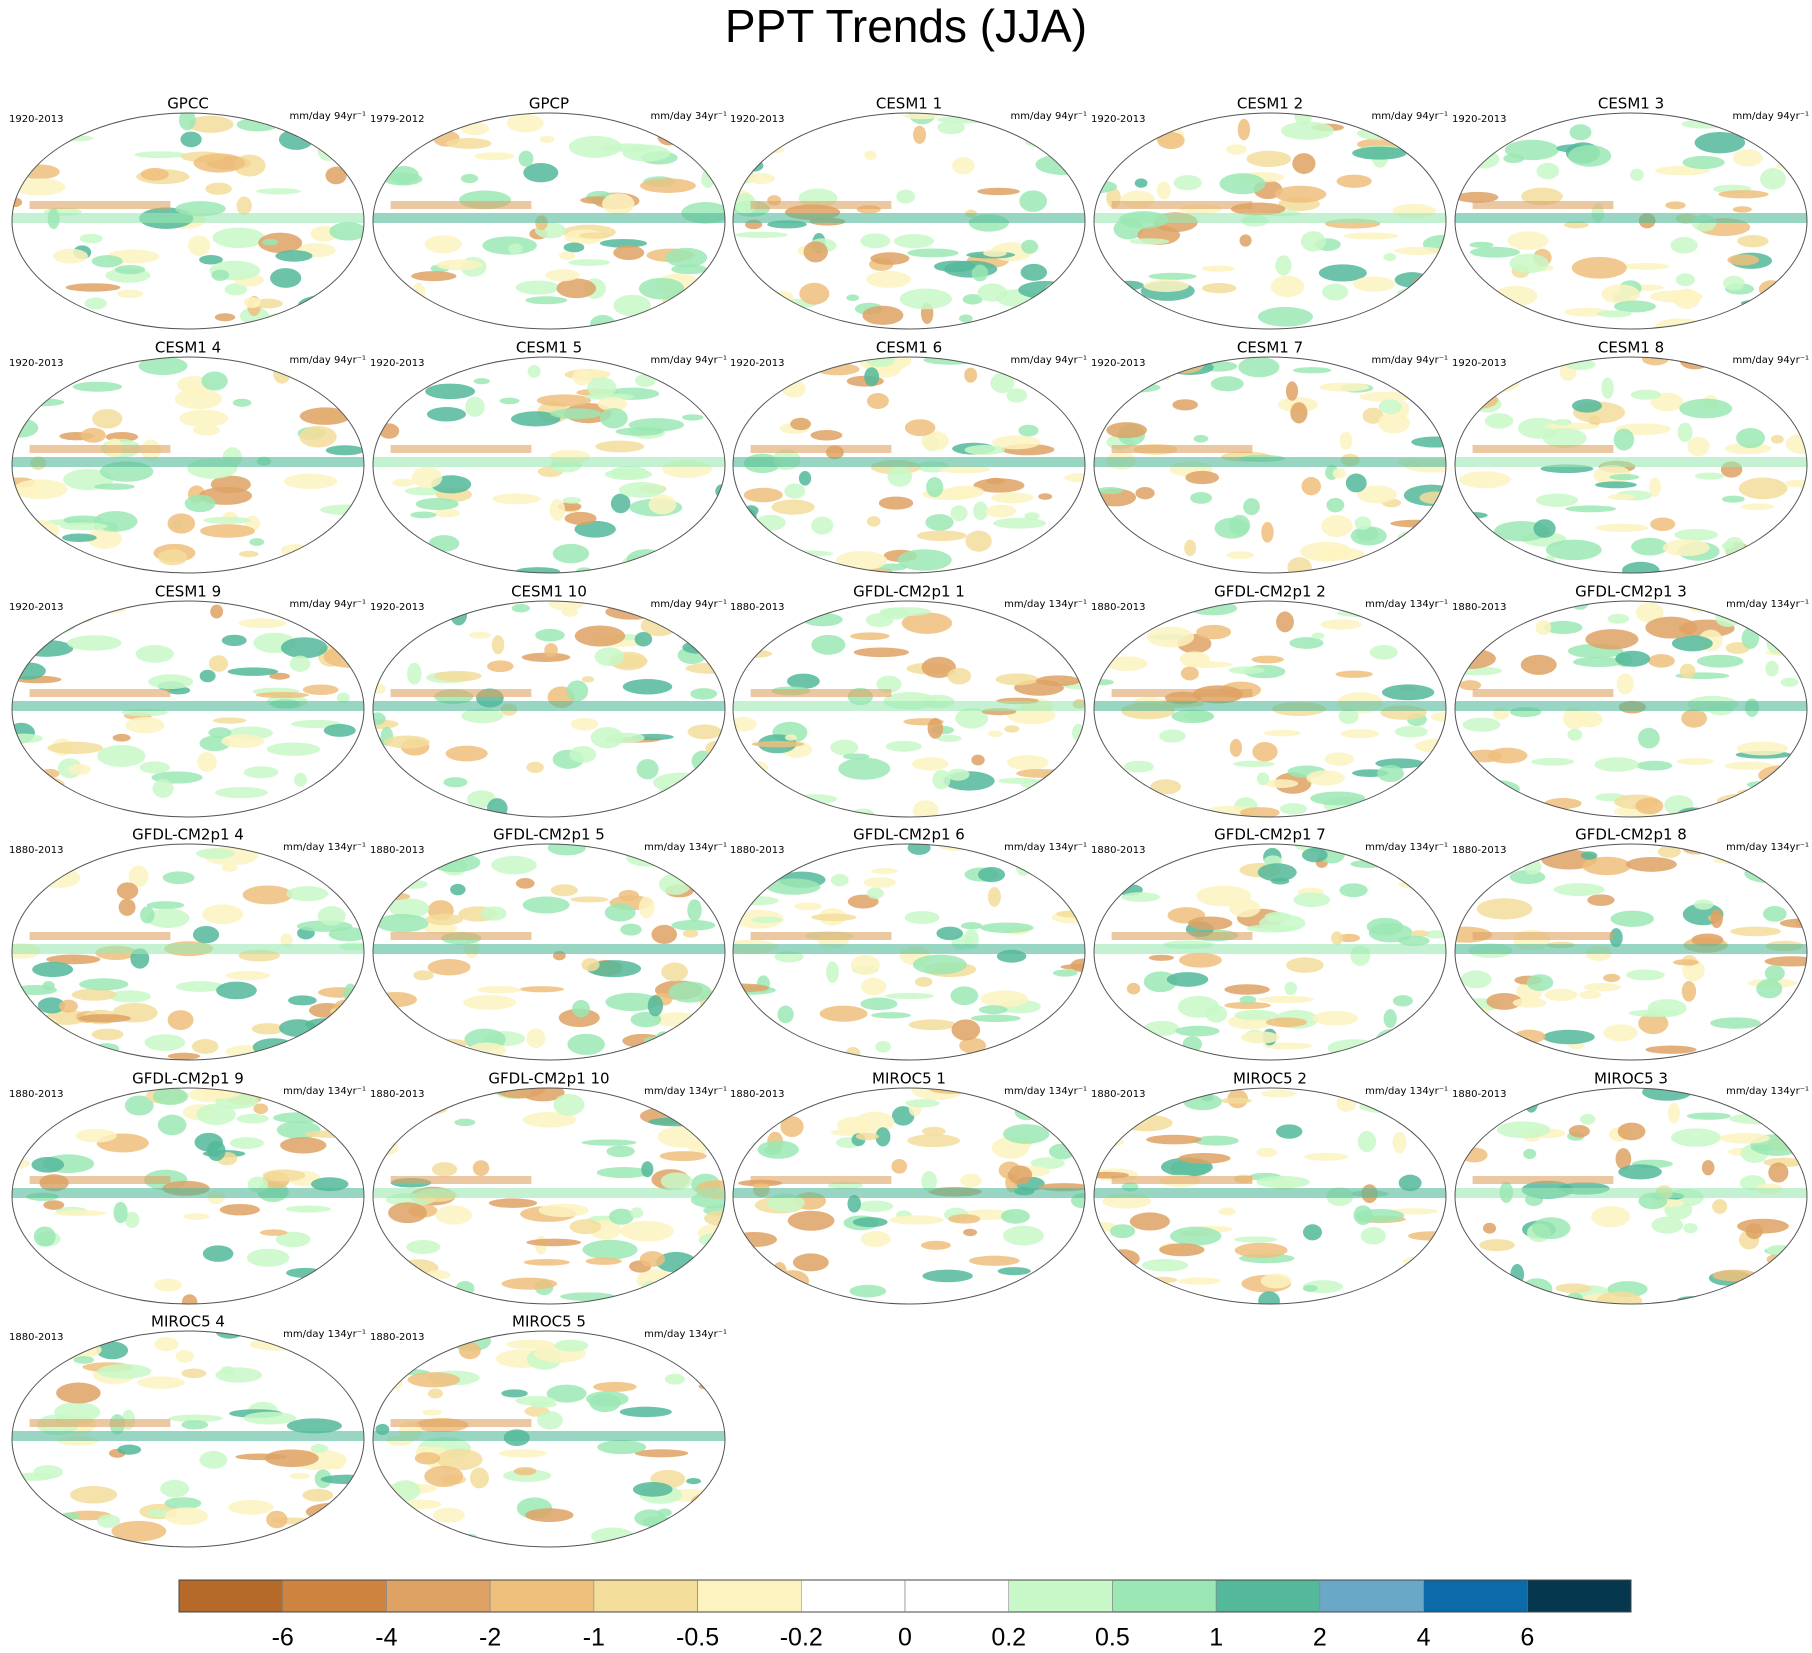 The width and height of the screenshot is (1812, 1653). What do you see at coordinates (397, 119) in the screenshot?
I see `panel-period: 1979-2012` at bounding box center [397, 119].